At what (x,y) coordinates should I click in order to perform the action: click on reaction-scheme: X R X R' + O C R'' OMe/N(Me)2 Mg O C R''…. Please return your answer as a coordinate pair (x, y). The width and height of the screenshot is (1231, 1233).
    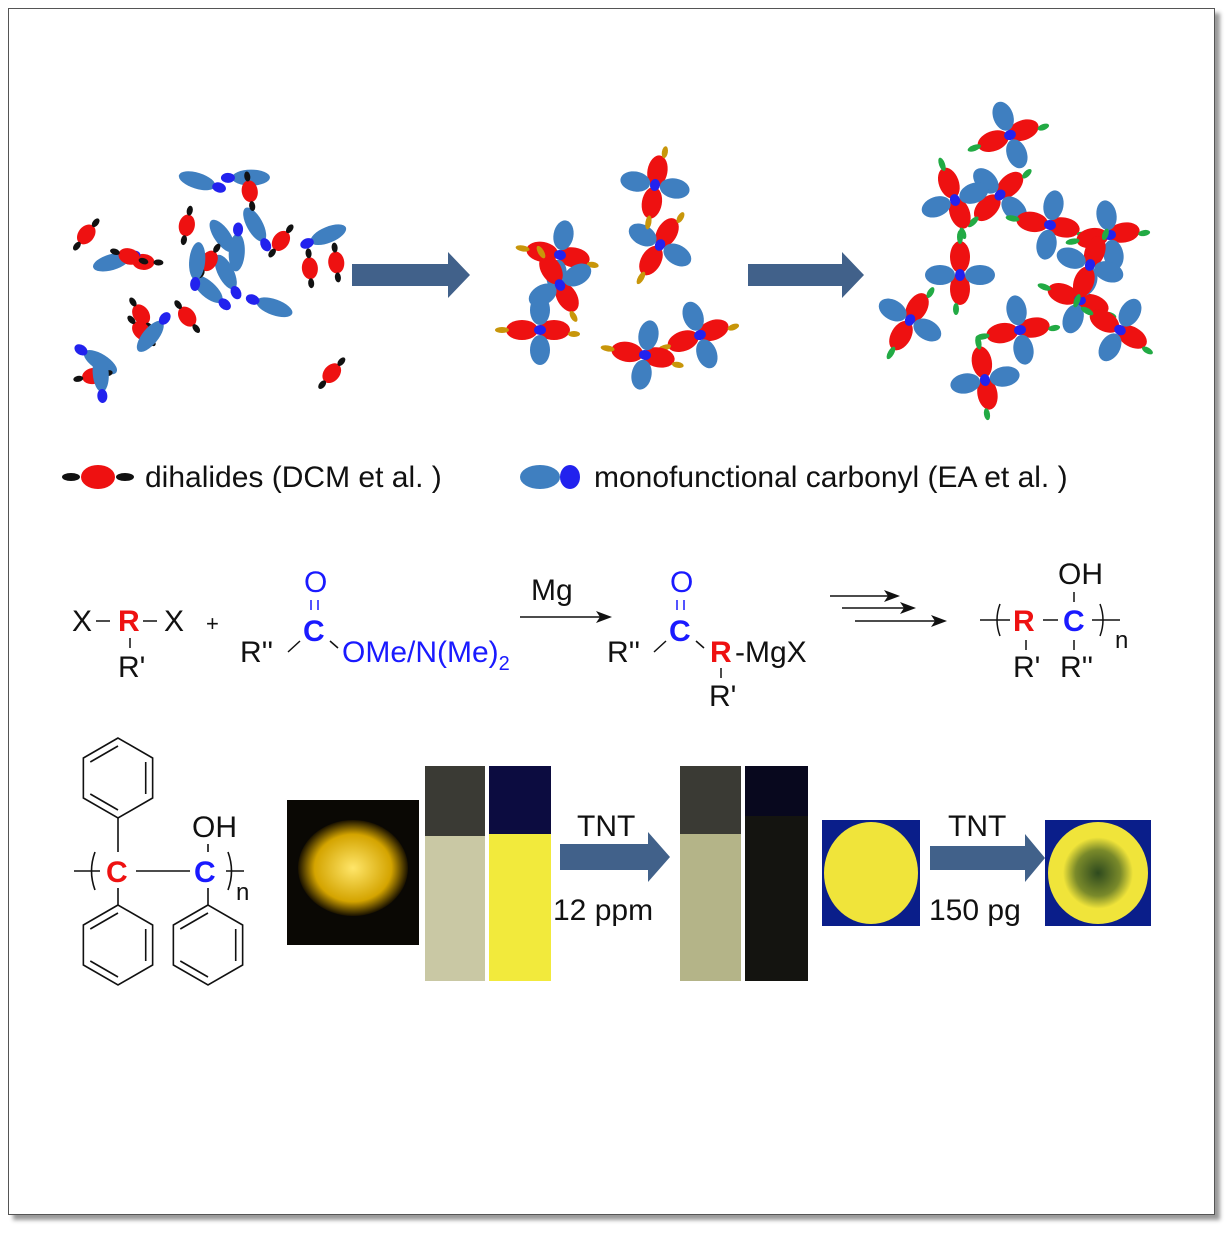
    Looking at the image, I should click on (600, 635).